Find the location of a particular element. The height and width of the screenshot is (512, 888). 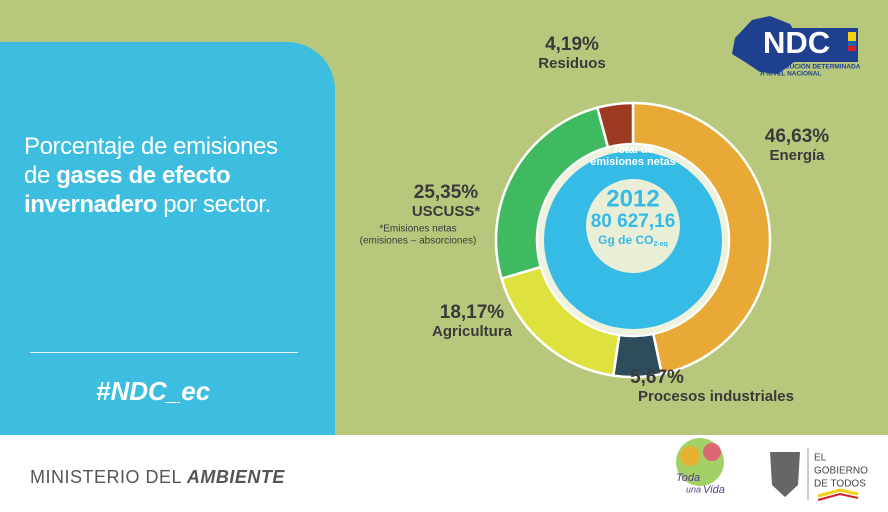

category-label: Agricultura is located at coordinates (472, 331).